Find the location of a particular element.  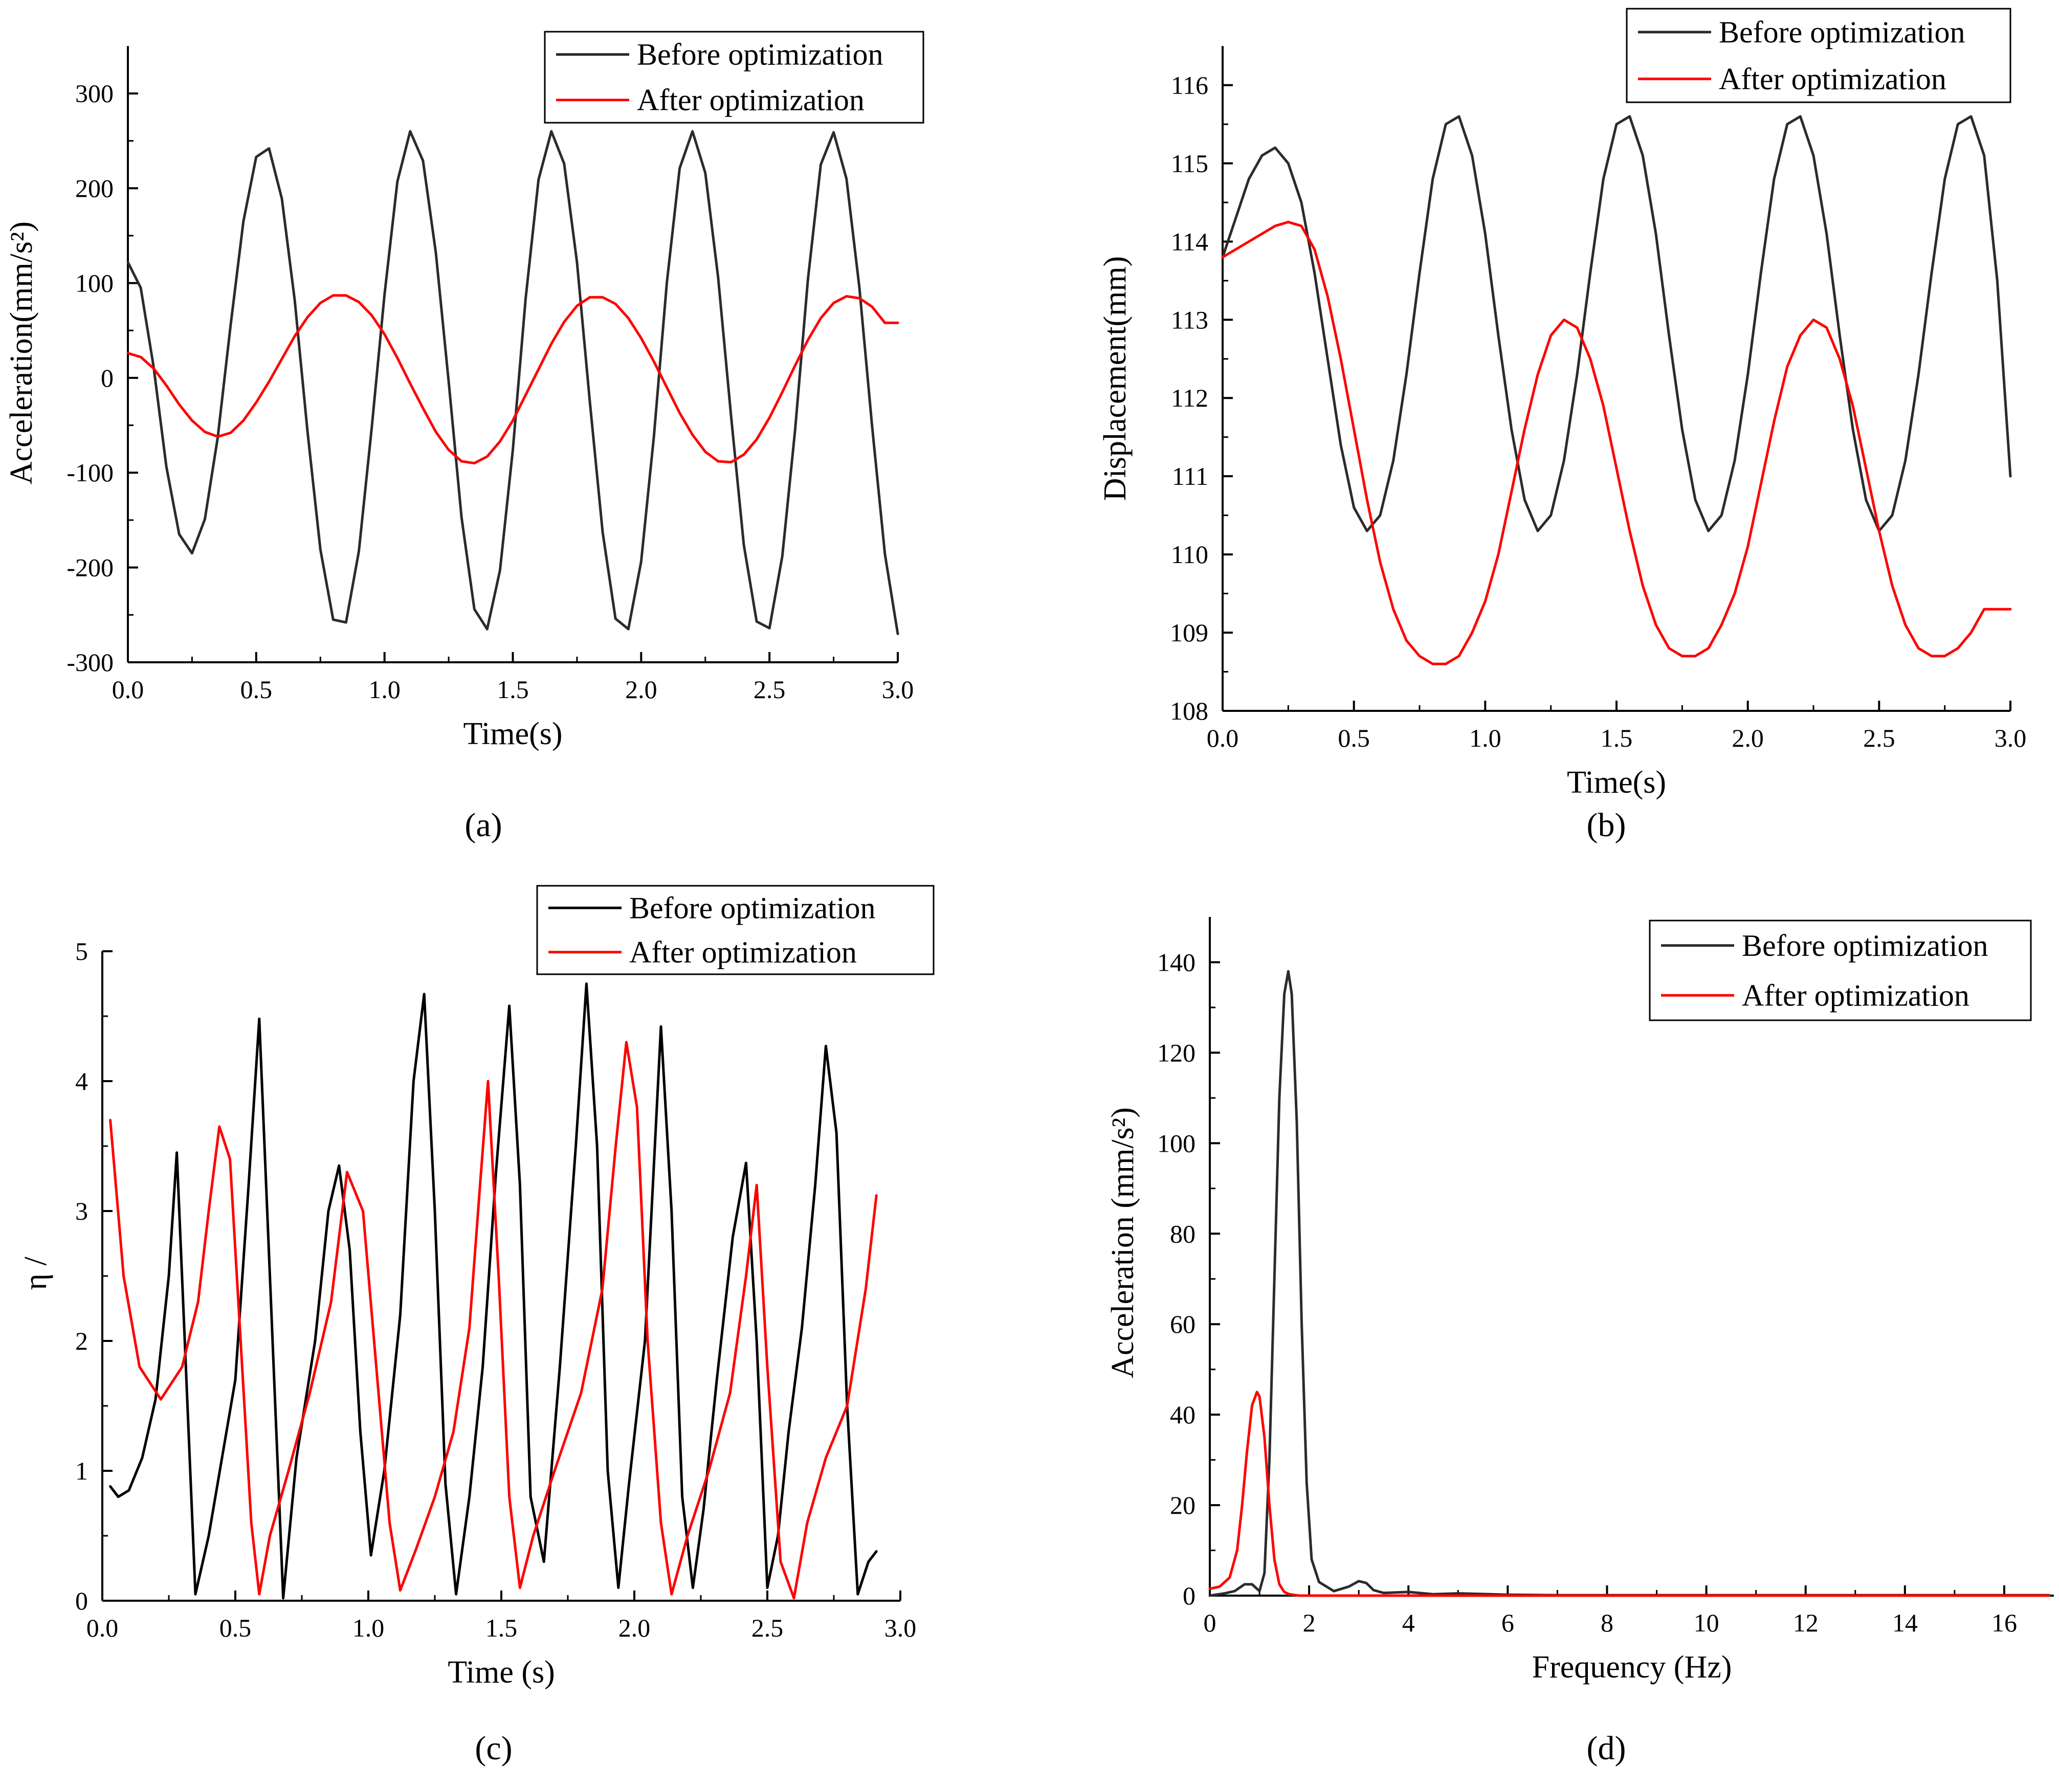

y-tick-label: 110 is located at coordinates (1189, 554).